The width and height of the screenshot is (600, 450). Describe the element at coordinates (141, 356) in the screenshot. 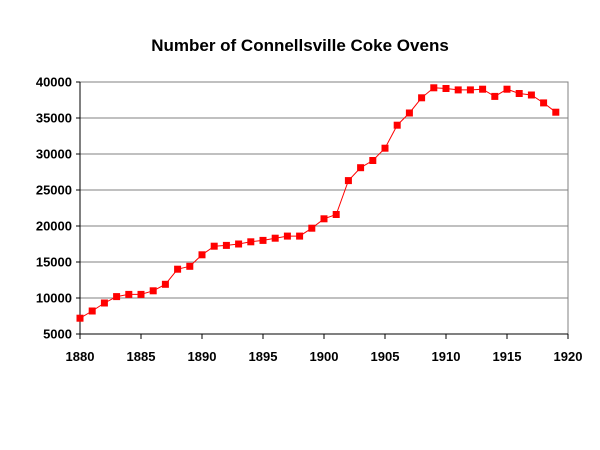

I see `x-tick-label: 1885` at that location.